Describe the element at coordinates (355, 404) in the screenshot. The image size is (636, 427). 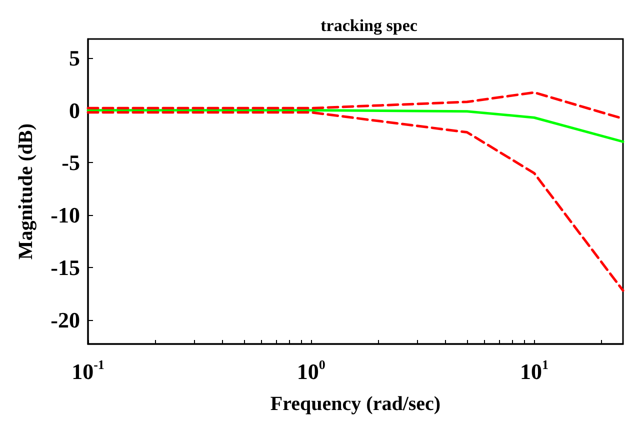
I see `x-axis-title: Frequency (rad/sec)` at that location.